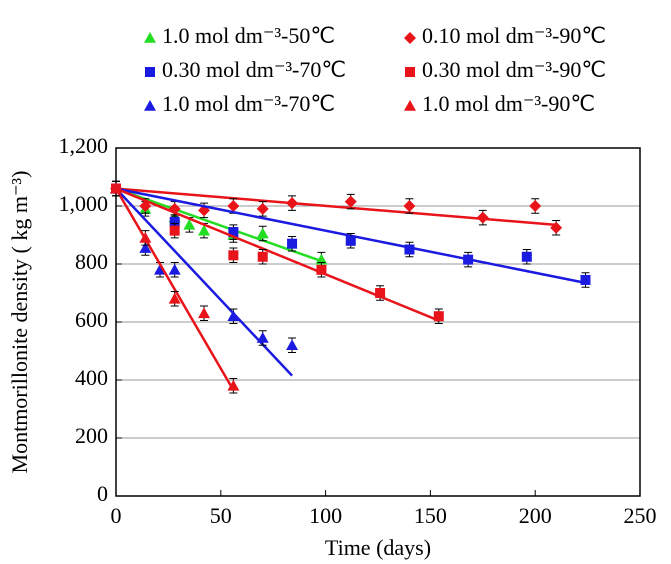  What do you see at coordinates (325, 515) in the screenshot?
I see `x-tick-label: 100` at bounding box center [325, 515].